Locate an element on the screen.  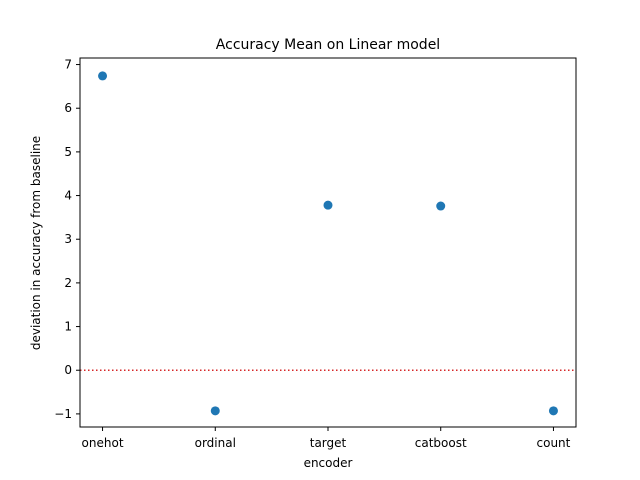
y-tick-label: 5 is located at coordinates (68, 152).